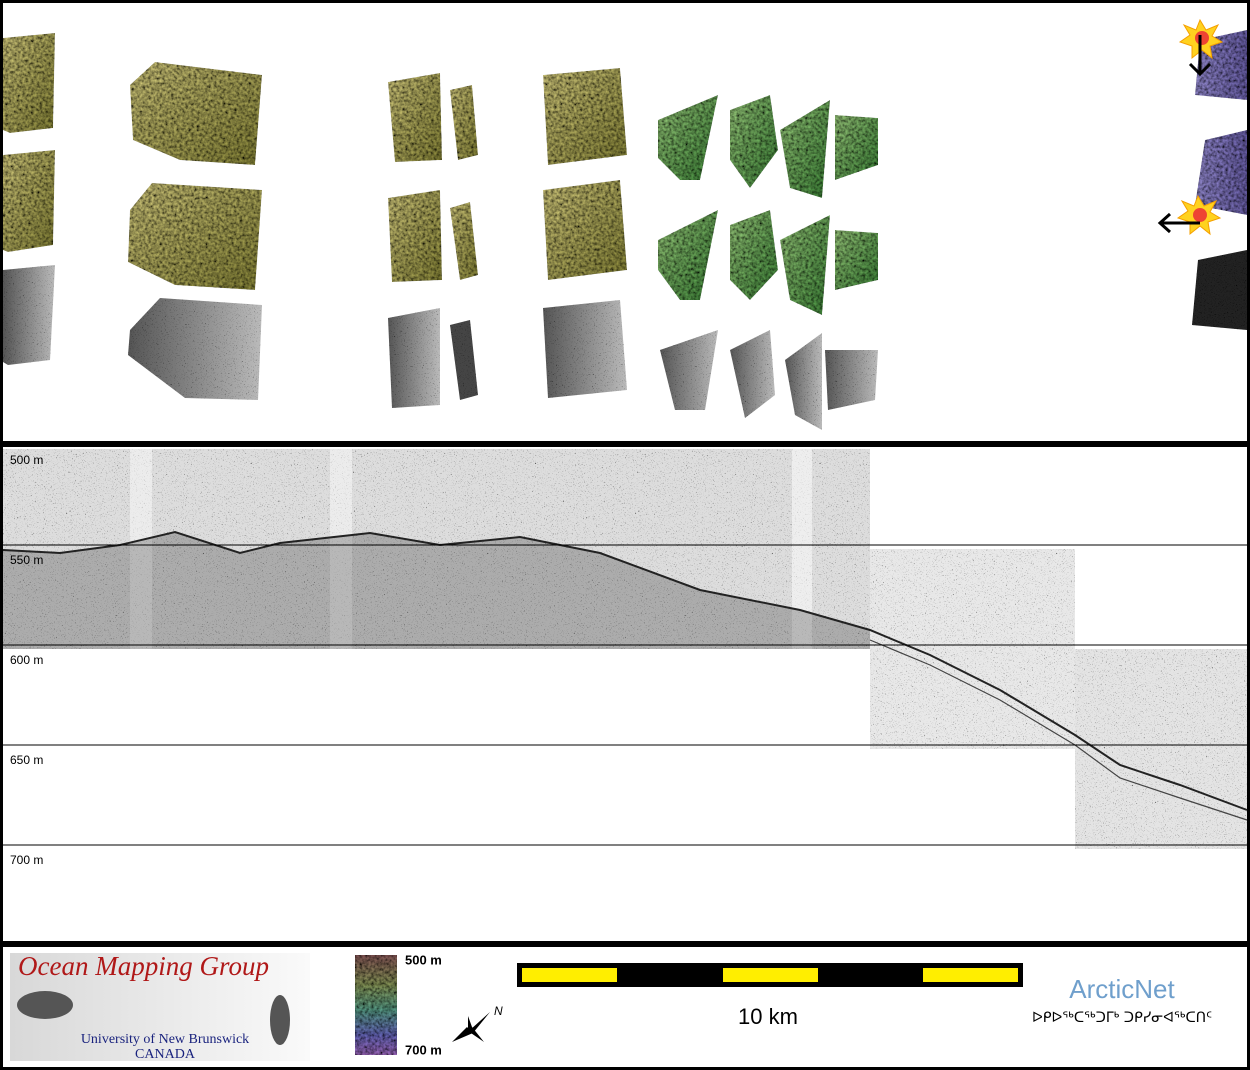 This screenshot has width=1250, height=1070. I want to click on depth-label: 500 m, so click(26, 460).